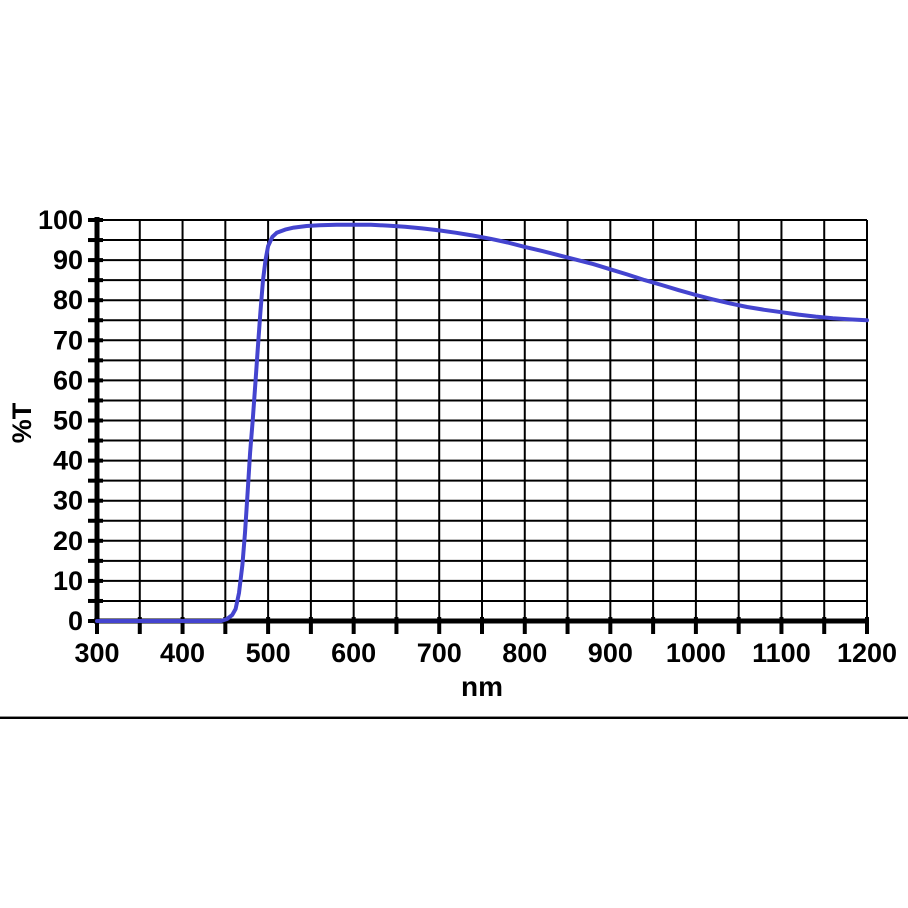 This screenshot has height=908, width=908. What do you see at coordinates (68, 501) in the screenshot?
I see `y-tick-label: 30` at bounding box center [68, 501].